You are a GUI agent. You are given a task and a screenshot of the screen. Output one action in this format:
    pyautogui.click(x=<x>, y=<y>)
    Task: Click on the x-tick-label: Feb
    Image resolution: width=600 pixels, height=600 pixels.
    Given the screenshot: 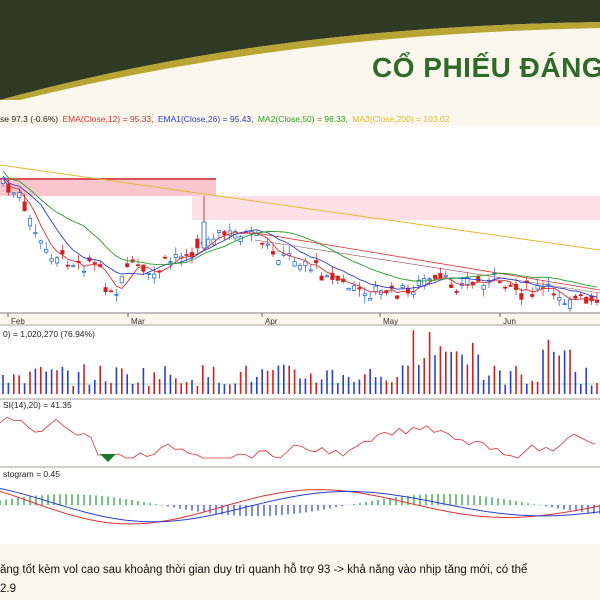 What is the action you would take?
    pyautogui.click(x=18, y=321)
    